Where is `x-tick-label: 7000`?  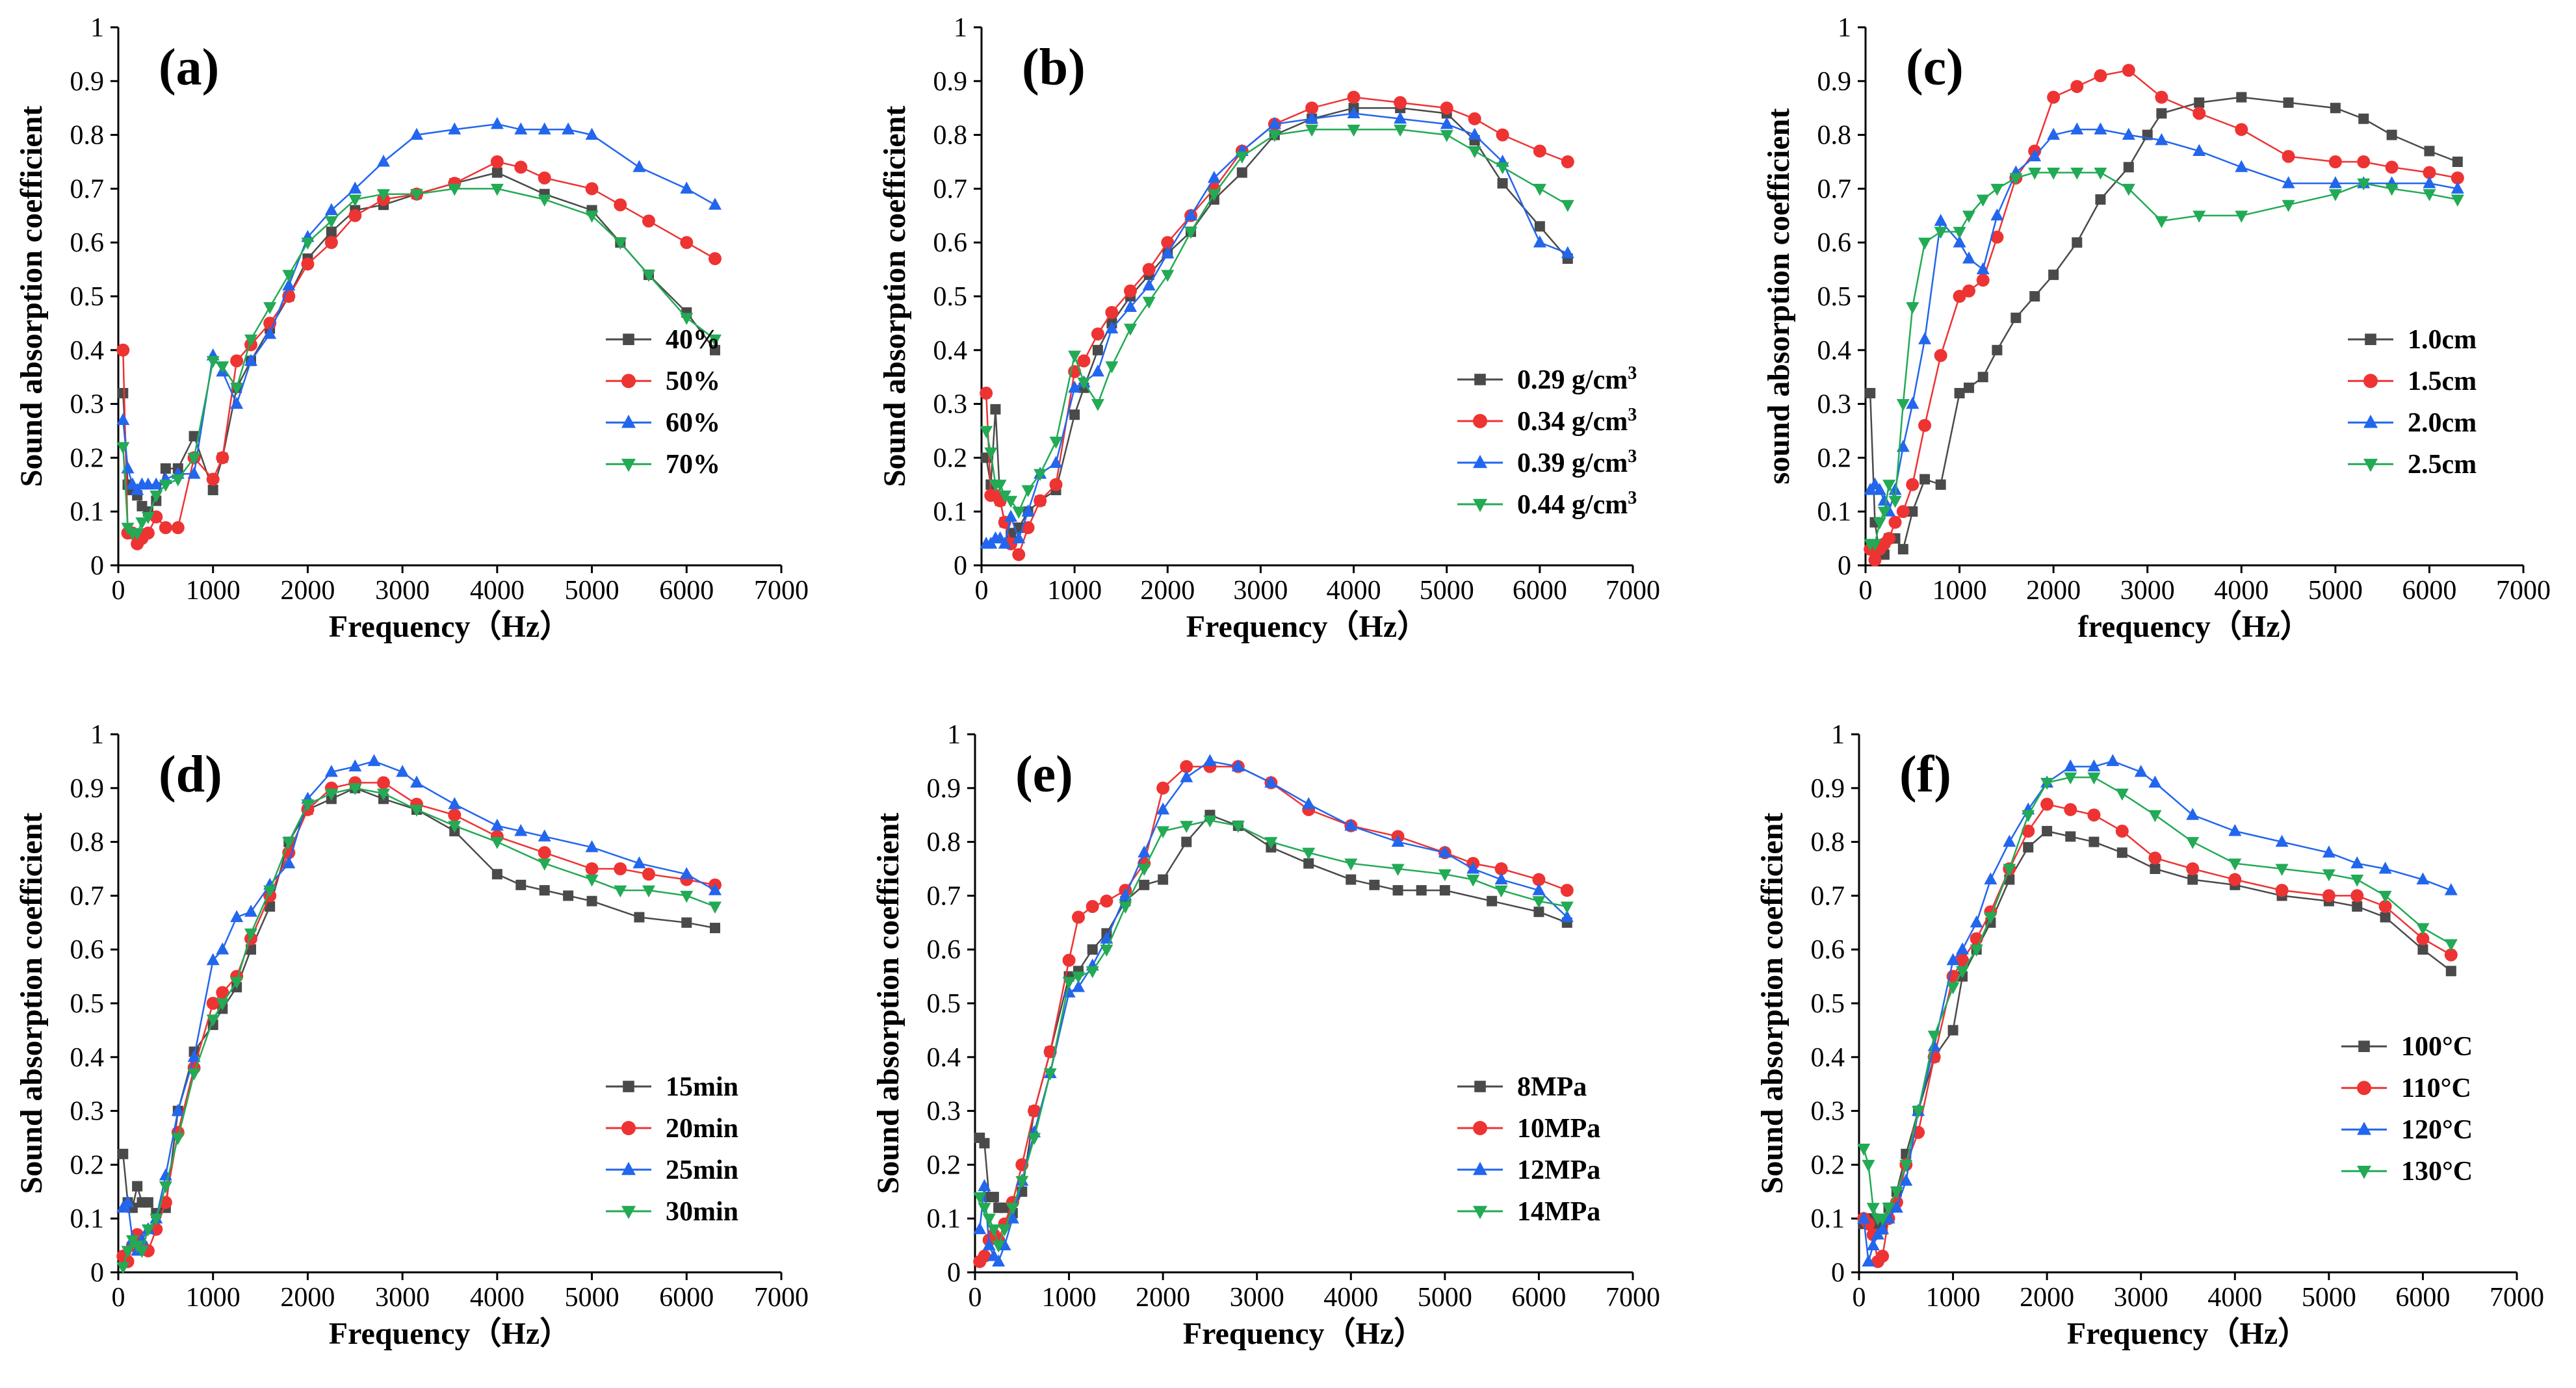 x-tick-label: 7000 is located at coordinates (1633, 591).